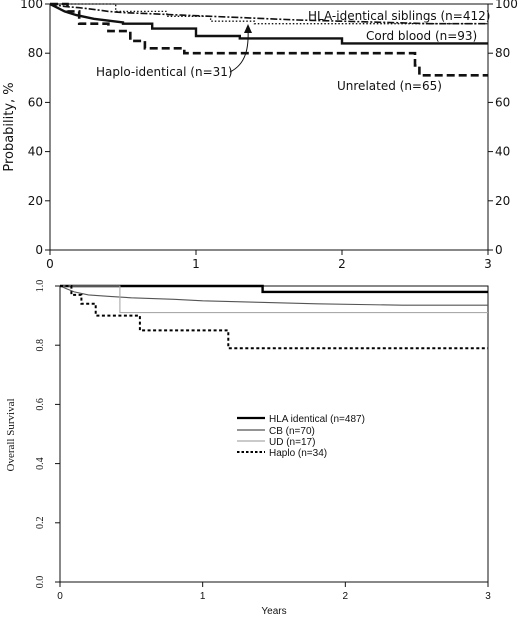  What do you see at coordinates (421, 36) in the screenshot?
I see `annotation-cord-blood: Cord blood (n=93)` at bounding box center [421, 36].